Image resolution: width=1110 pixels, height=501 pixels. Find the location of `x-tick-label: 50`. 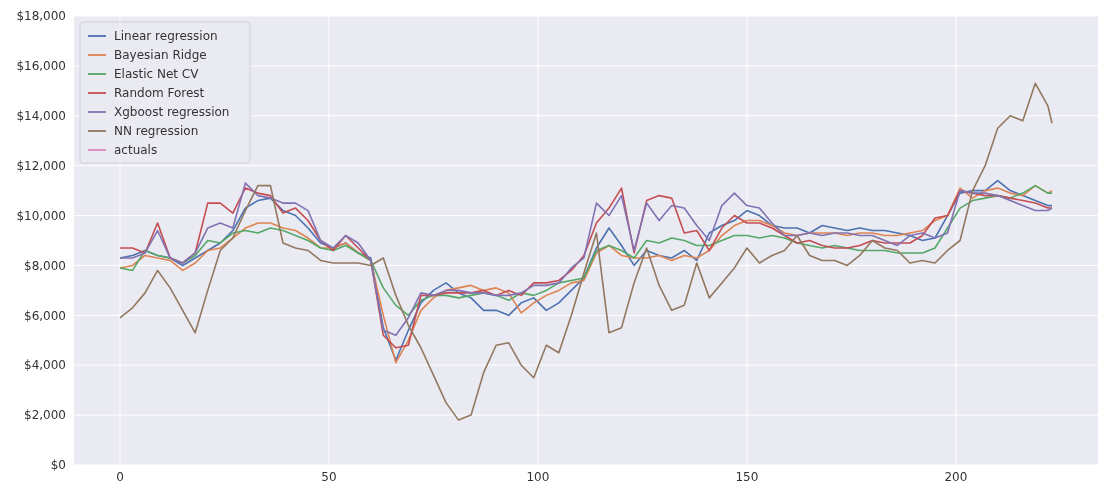

x-tick-label: 50 is located at coordinates (329, 477).